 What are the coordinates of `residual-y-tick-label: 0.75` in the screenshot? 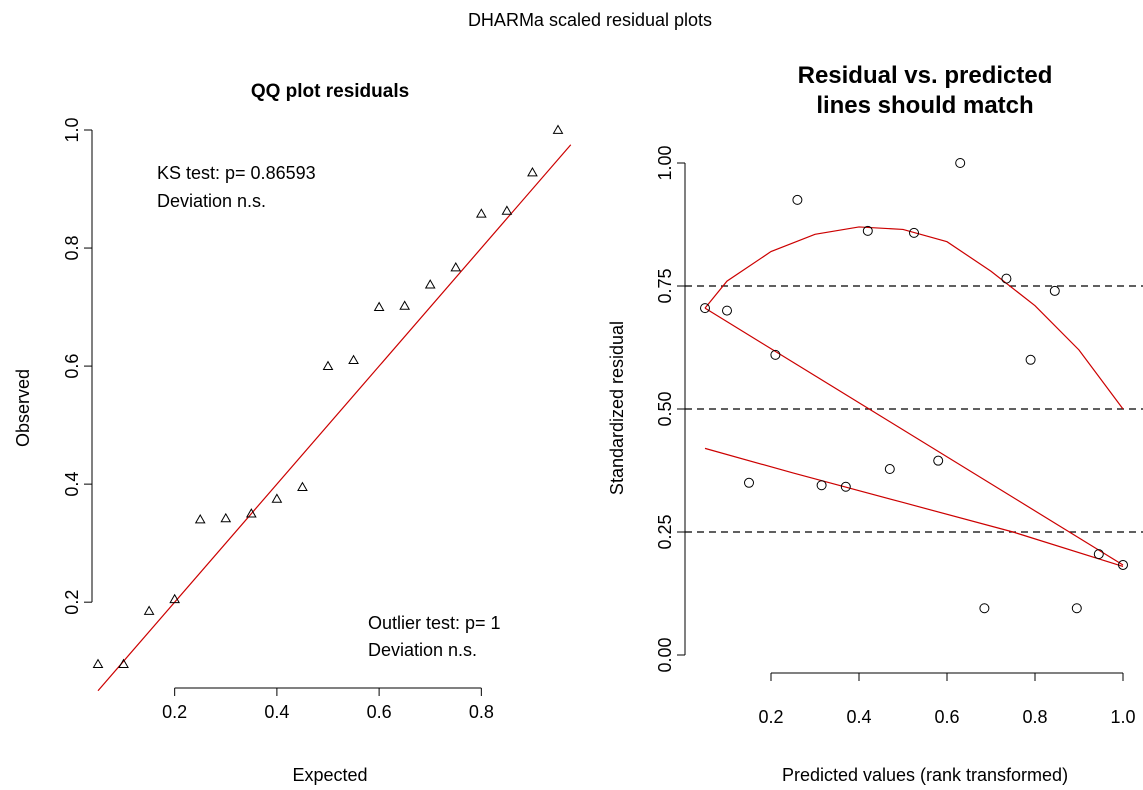 It's located at (665, 285).